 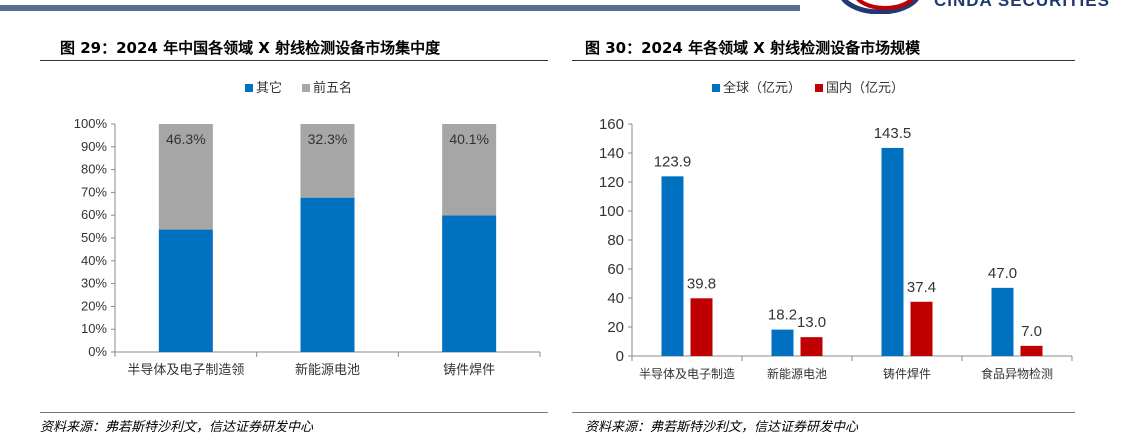 What do you see at coordinates (94, 146) in the screenshot?
I see `y-tick-label: 90%` at bounding box center [94, 146].